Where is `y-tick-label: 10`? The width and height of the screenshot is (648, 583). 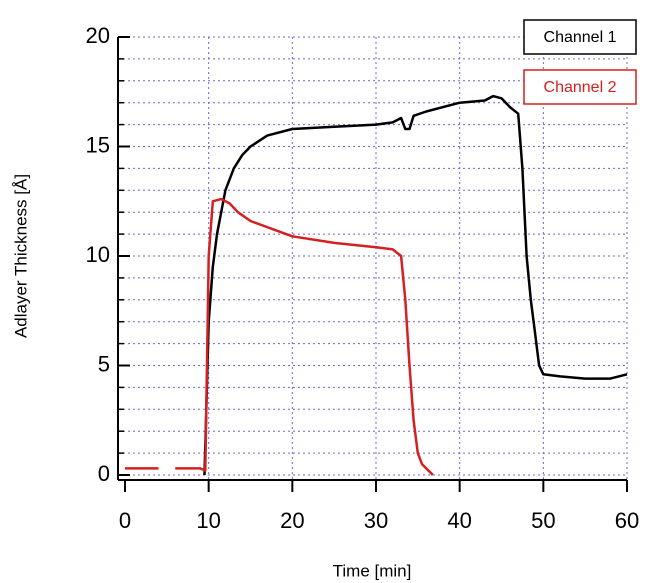
y-tick-label: 10 is located at coordinates (98, 254).